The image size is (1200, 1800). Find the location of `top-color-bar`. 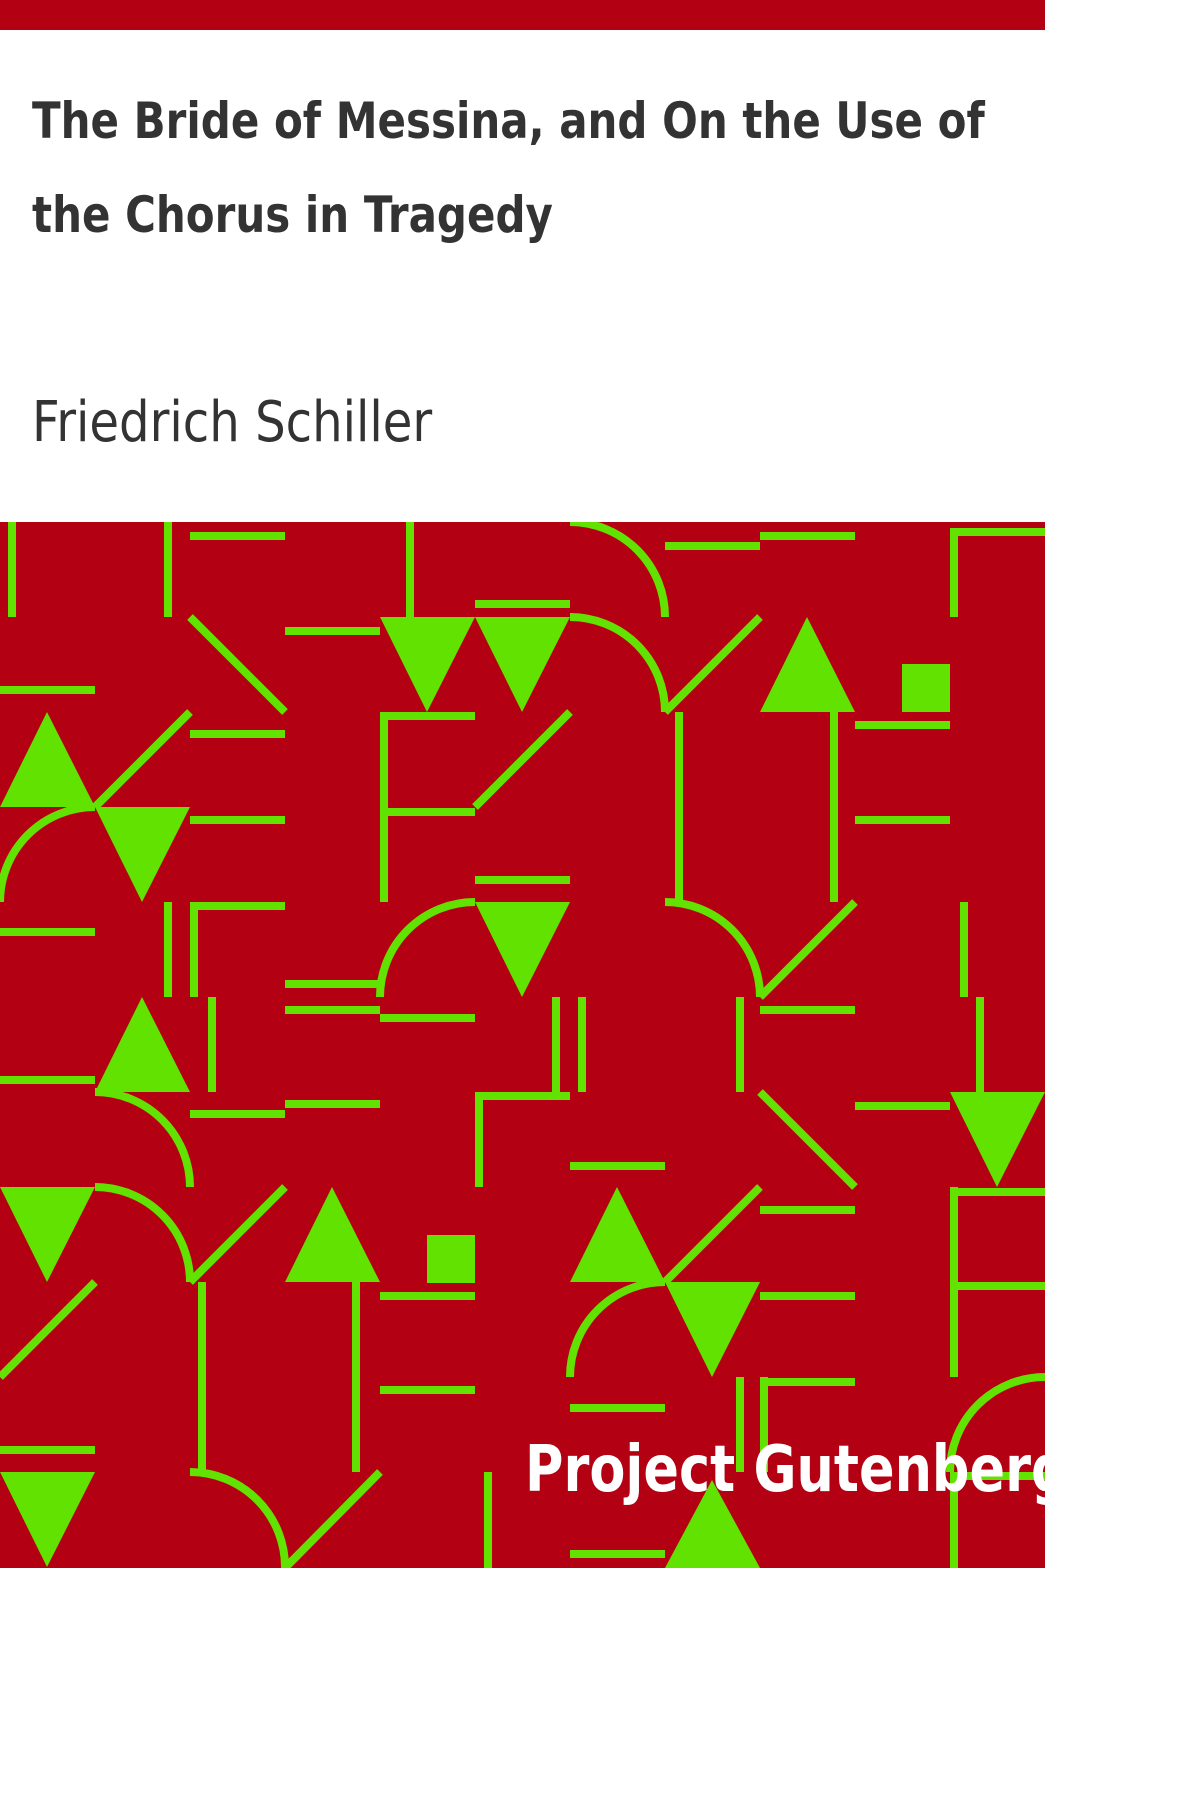

top-color-bar is located at coordinates (522, 15).